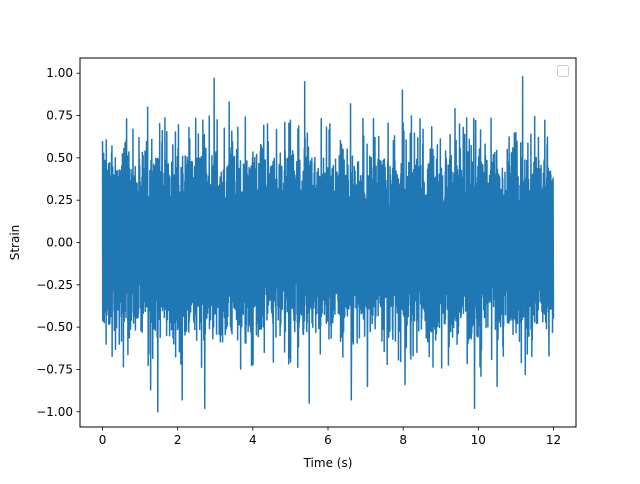  What do you see at coordinates (403, 440) in the screenshot?
I see `x-tick-label: 8` at bounding box center [403, 440].